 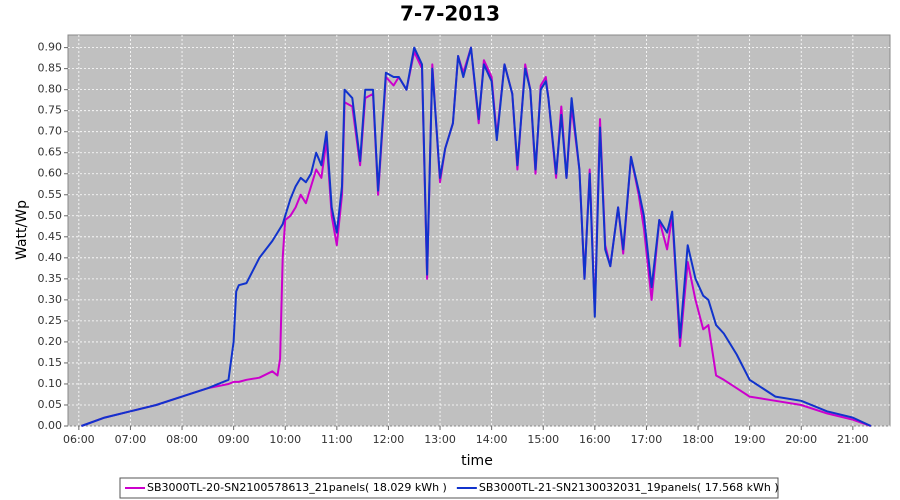 What do you see at coordinates (50, 404) in the screenshot?
I see `y-tick-label: 0.05` at bounding box center [50, 404].